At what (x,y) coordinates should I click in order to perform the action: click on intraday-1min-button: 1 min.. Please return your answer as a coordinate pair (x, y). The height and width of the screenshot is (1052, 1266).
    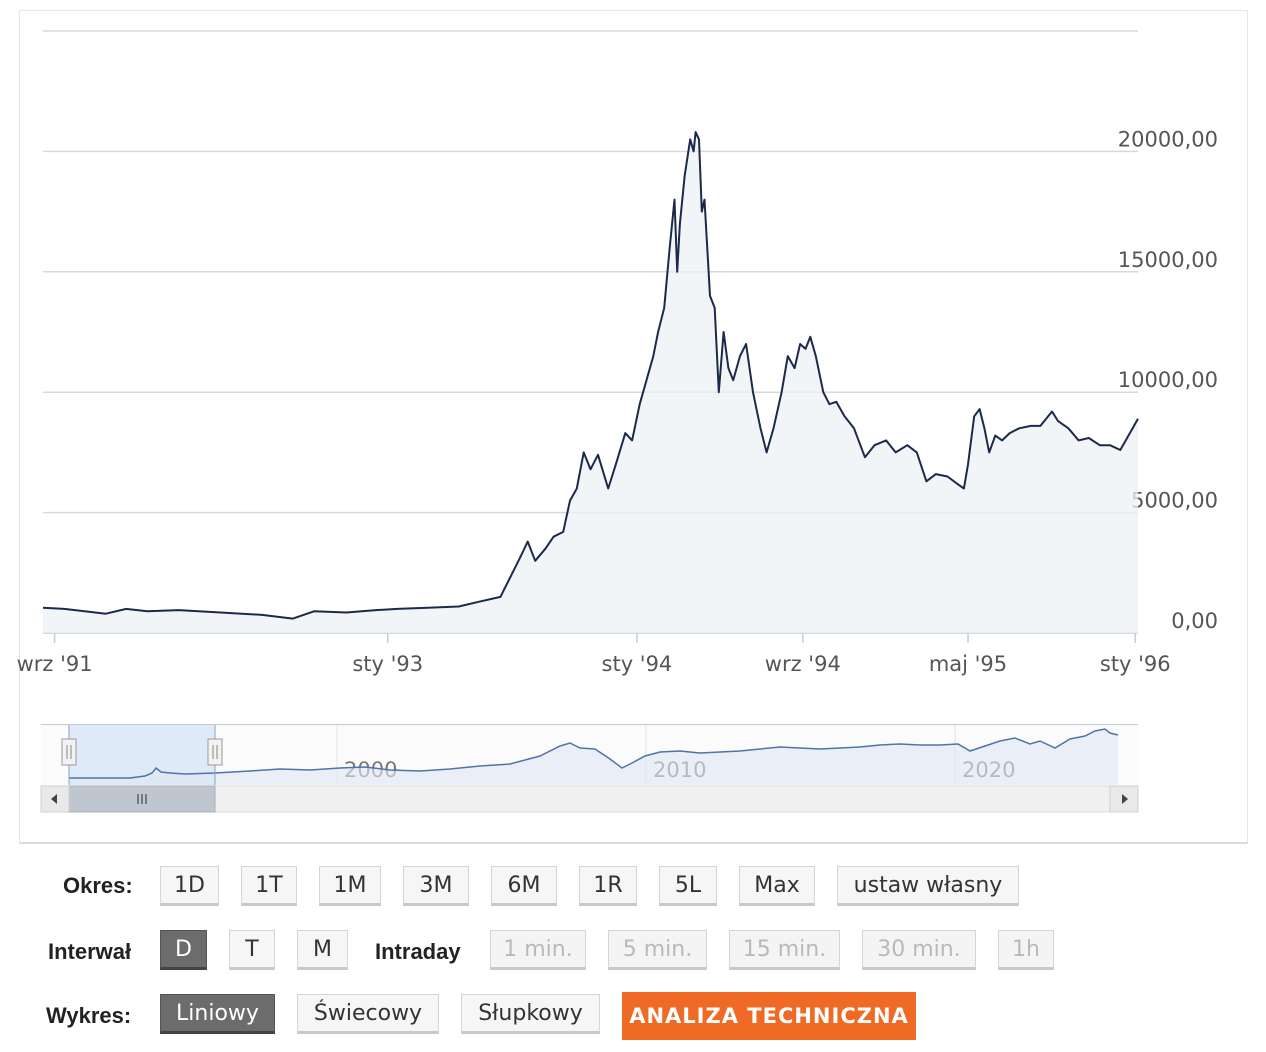
    Looking at the image, I should click on (538, 950).